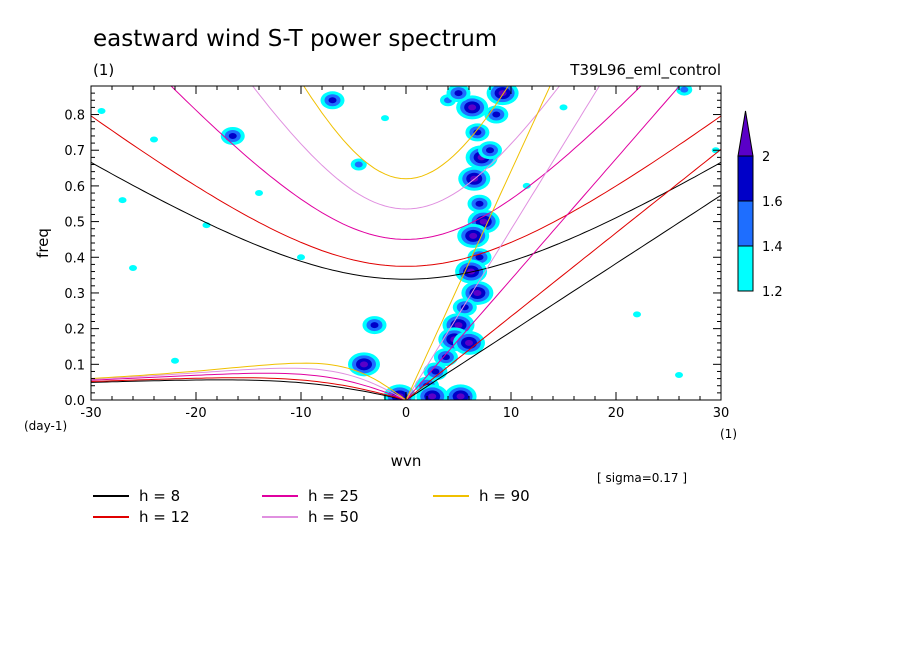 The image size is (904, 654). What do you see at coordinates (74, 365) in the screenshot?
I see `y-tick-label: 0.1` at bounding box center [74, 365].